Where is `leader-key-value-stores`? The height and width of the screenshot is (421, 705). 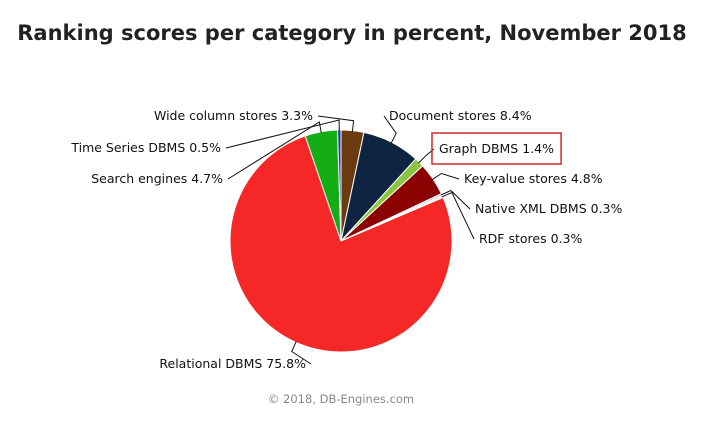 leader-key-value-stores is located at coordinates (445, 177).